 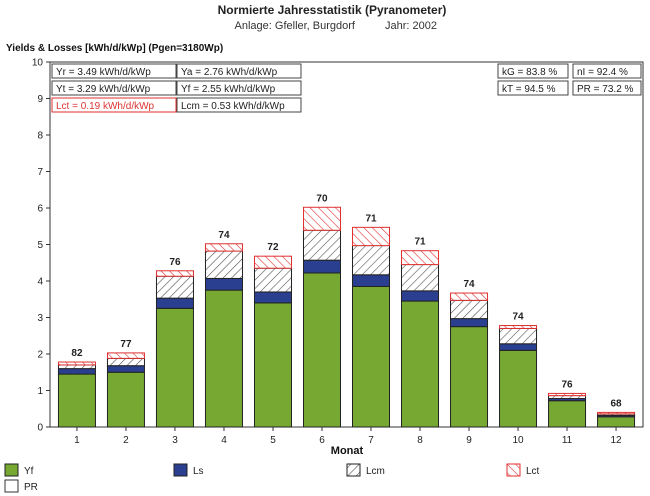 What do you see at coordinates (40, 282) in the screenshot?
I see `y-tick-label: 4` at bounding box center [40, 282].